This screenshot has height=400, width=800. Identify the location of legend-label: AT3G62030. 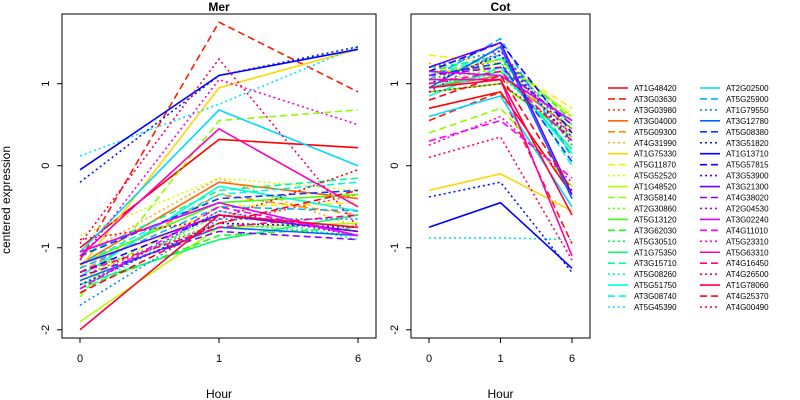
(655, 230).